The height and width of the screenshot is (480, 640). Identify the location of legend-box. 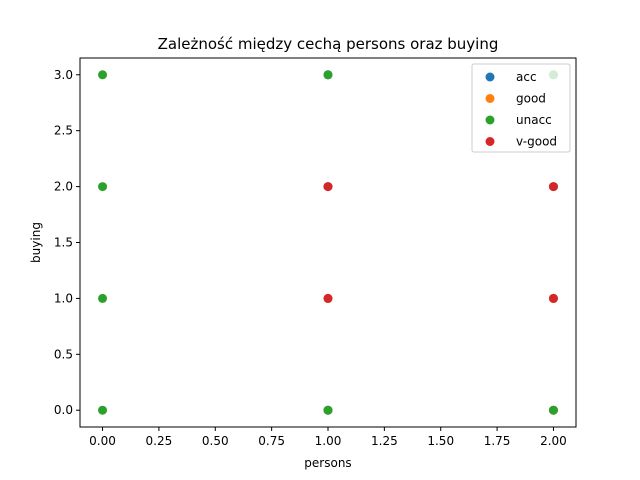
(521, 108).